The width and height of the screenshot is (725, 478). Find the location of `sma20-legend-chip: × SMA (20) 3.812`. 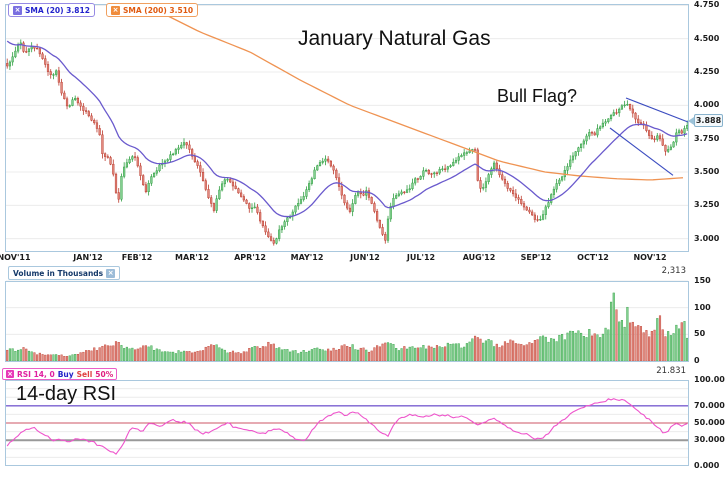

sma20-legend-chip: × SMA (20) 3.812 is located at coordinates (51, 10).